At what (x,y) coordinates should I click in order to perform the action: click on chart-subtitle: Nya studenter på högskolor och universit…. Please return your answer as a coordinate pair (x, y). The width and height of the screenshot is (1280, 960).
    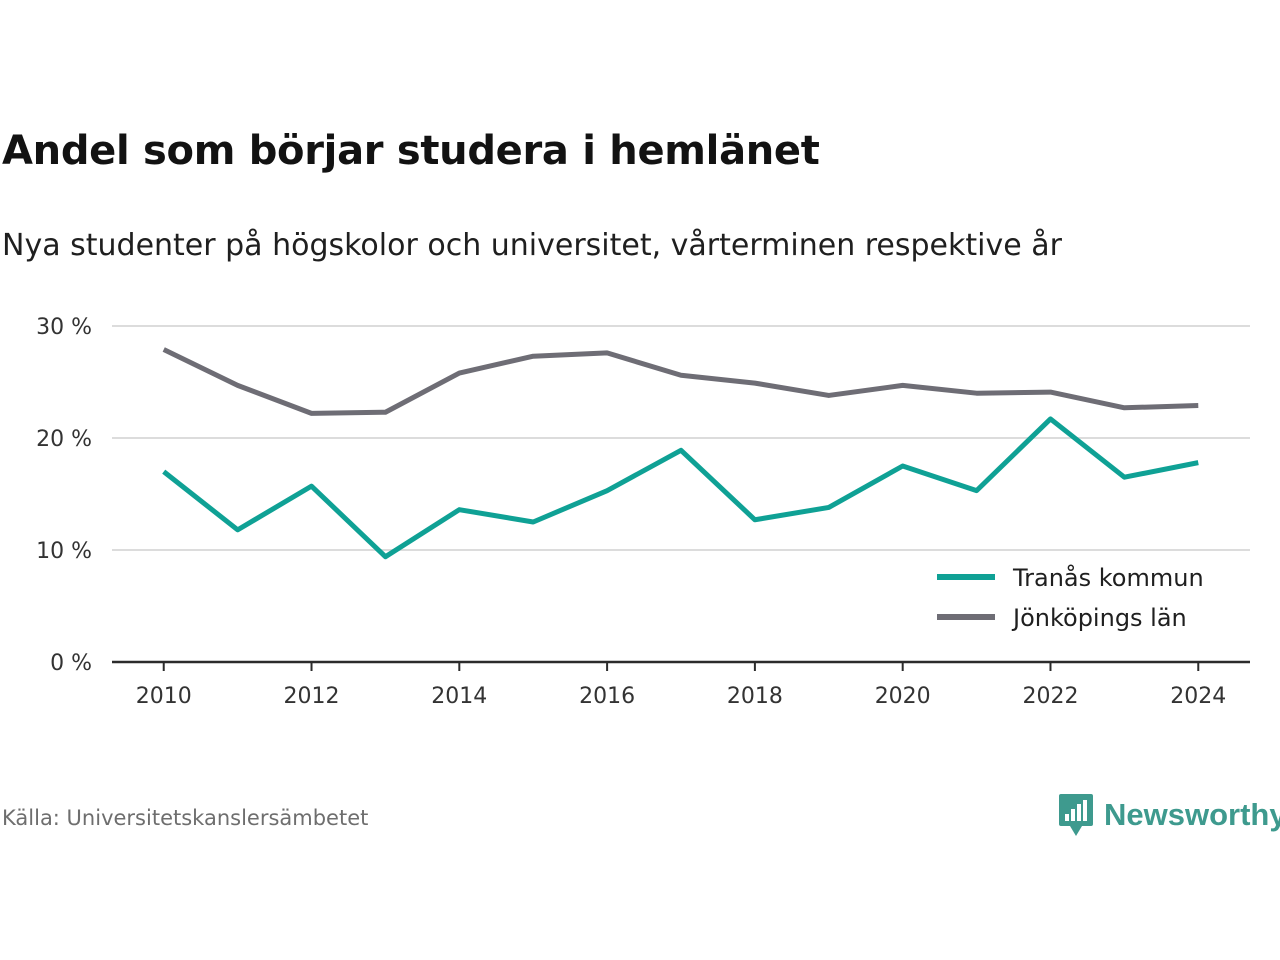
    Looking at the image, I should click on (532, 245).